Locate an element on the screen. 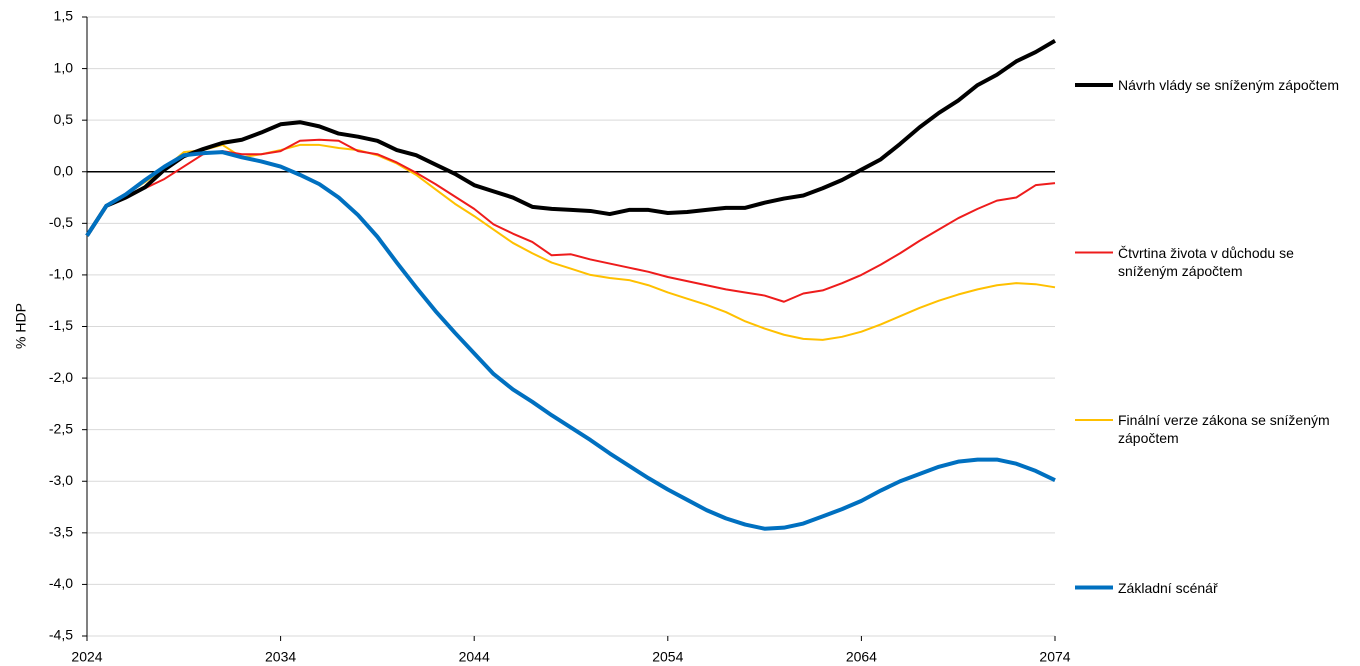 The image size is (1360, 666). x-tick-label: 2044 is located at coordinates (474, 657).